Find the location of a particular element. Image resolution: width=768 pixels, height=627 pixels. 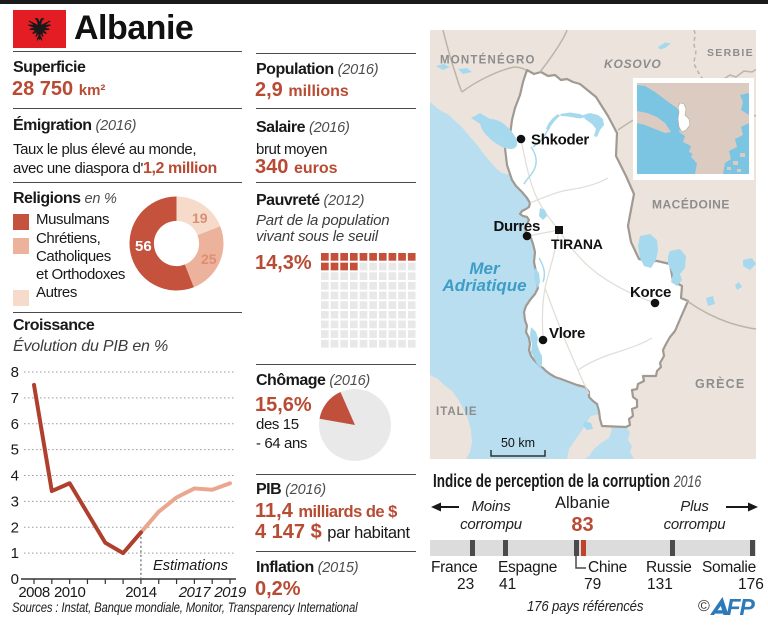

svg-text: Mer is located at coordinates (485, 268).